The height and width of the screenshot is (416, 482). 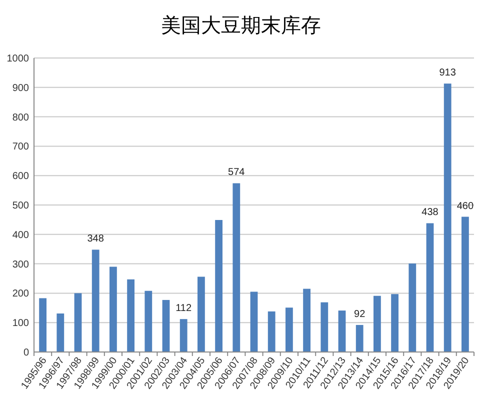 I want to click on data-label: 913, so click(x=447, y=73).